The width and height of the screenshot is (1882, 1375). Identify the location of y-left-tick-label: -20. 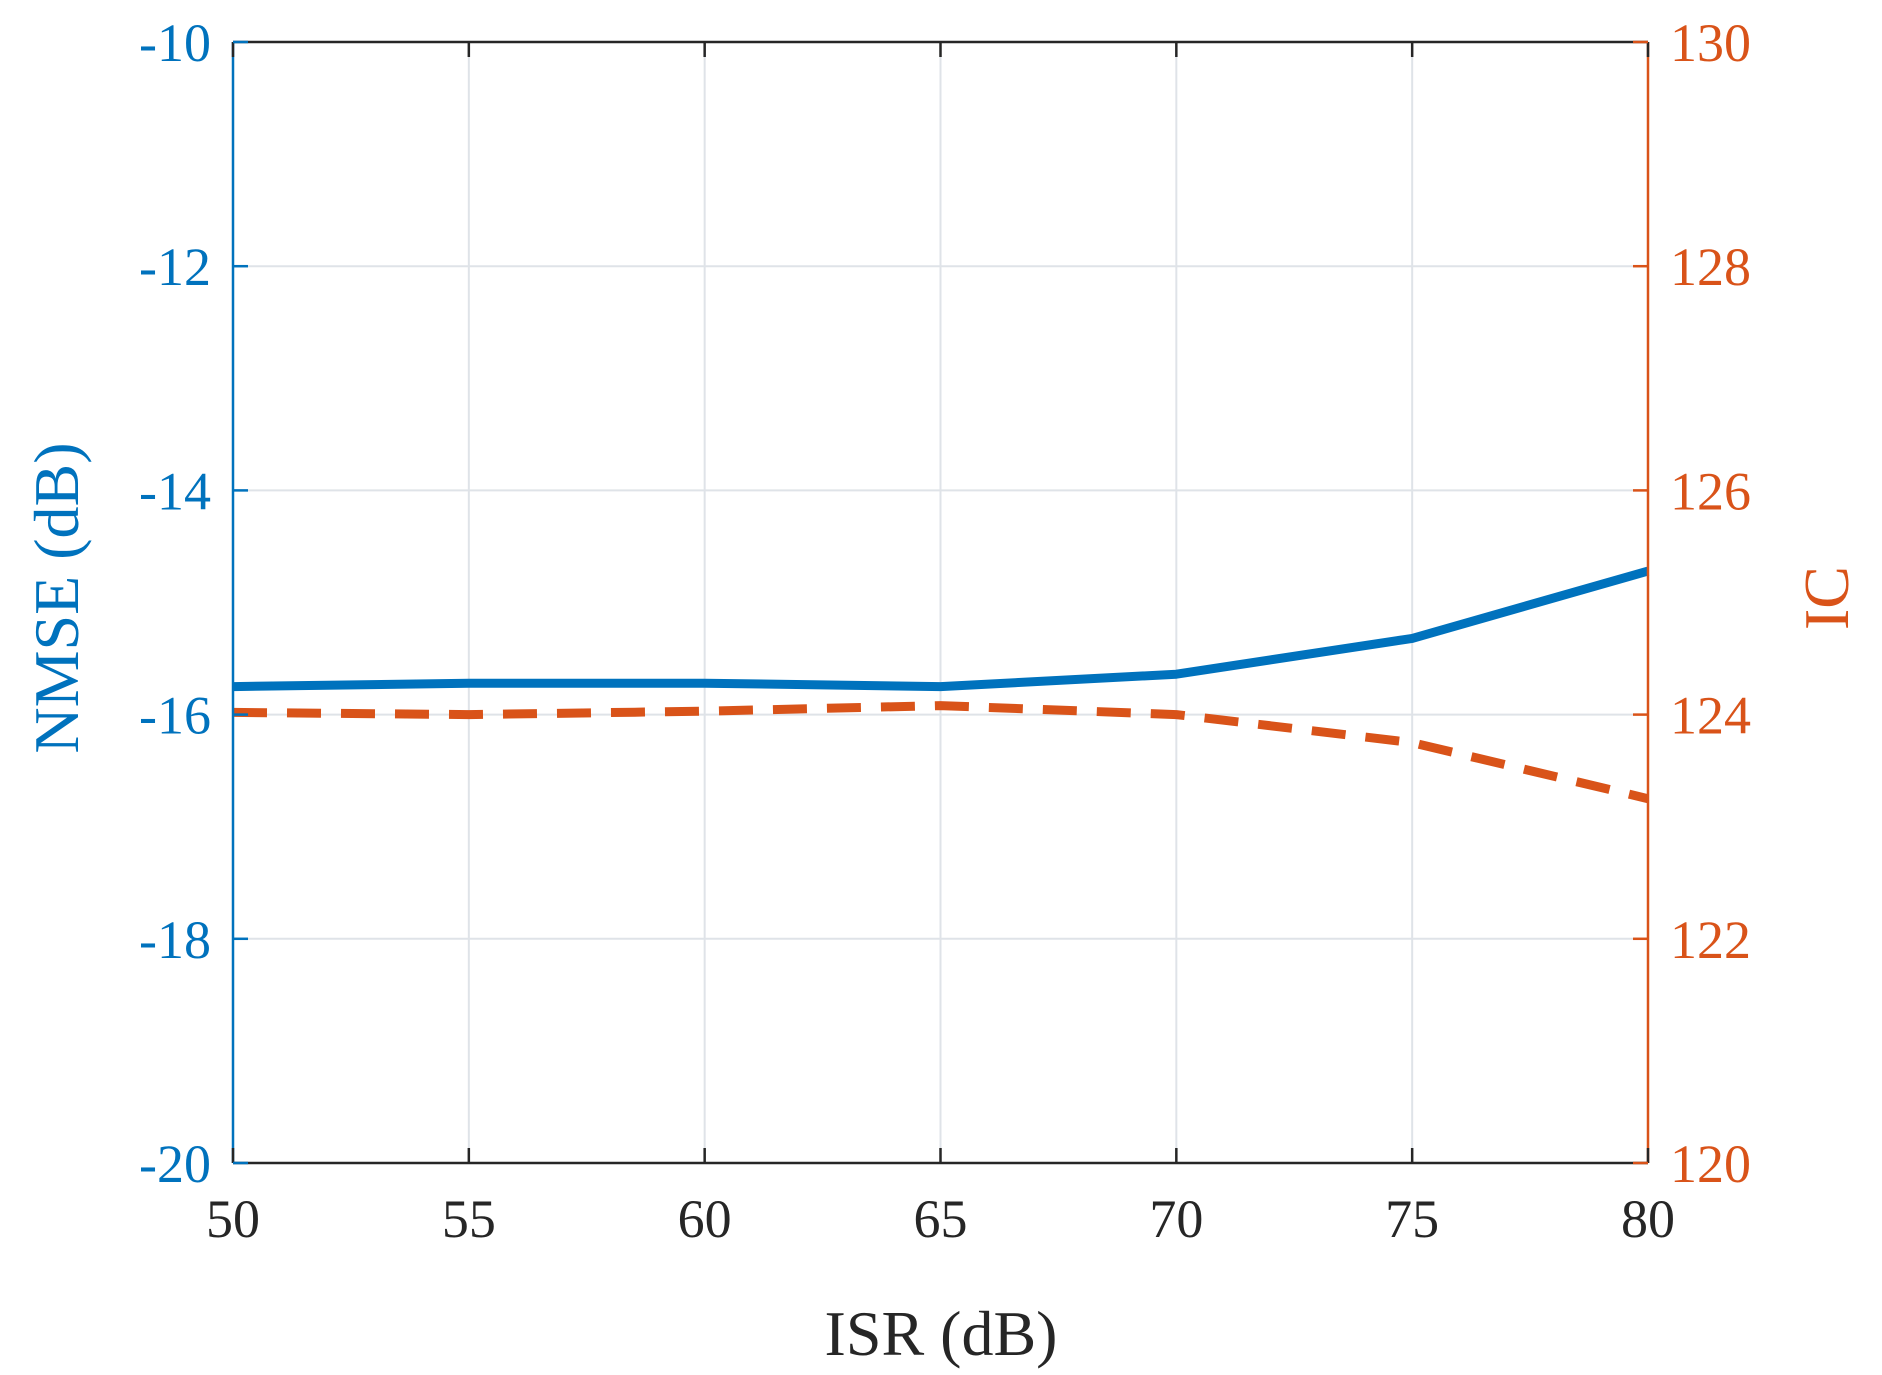
(175, 1164).